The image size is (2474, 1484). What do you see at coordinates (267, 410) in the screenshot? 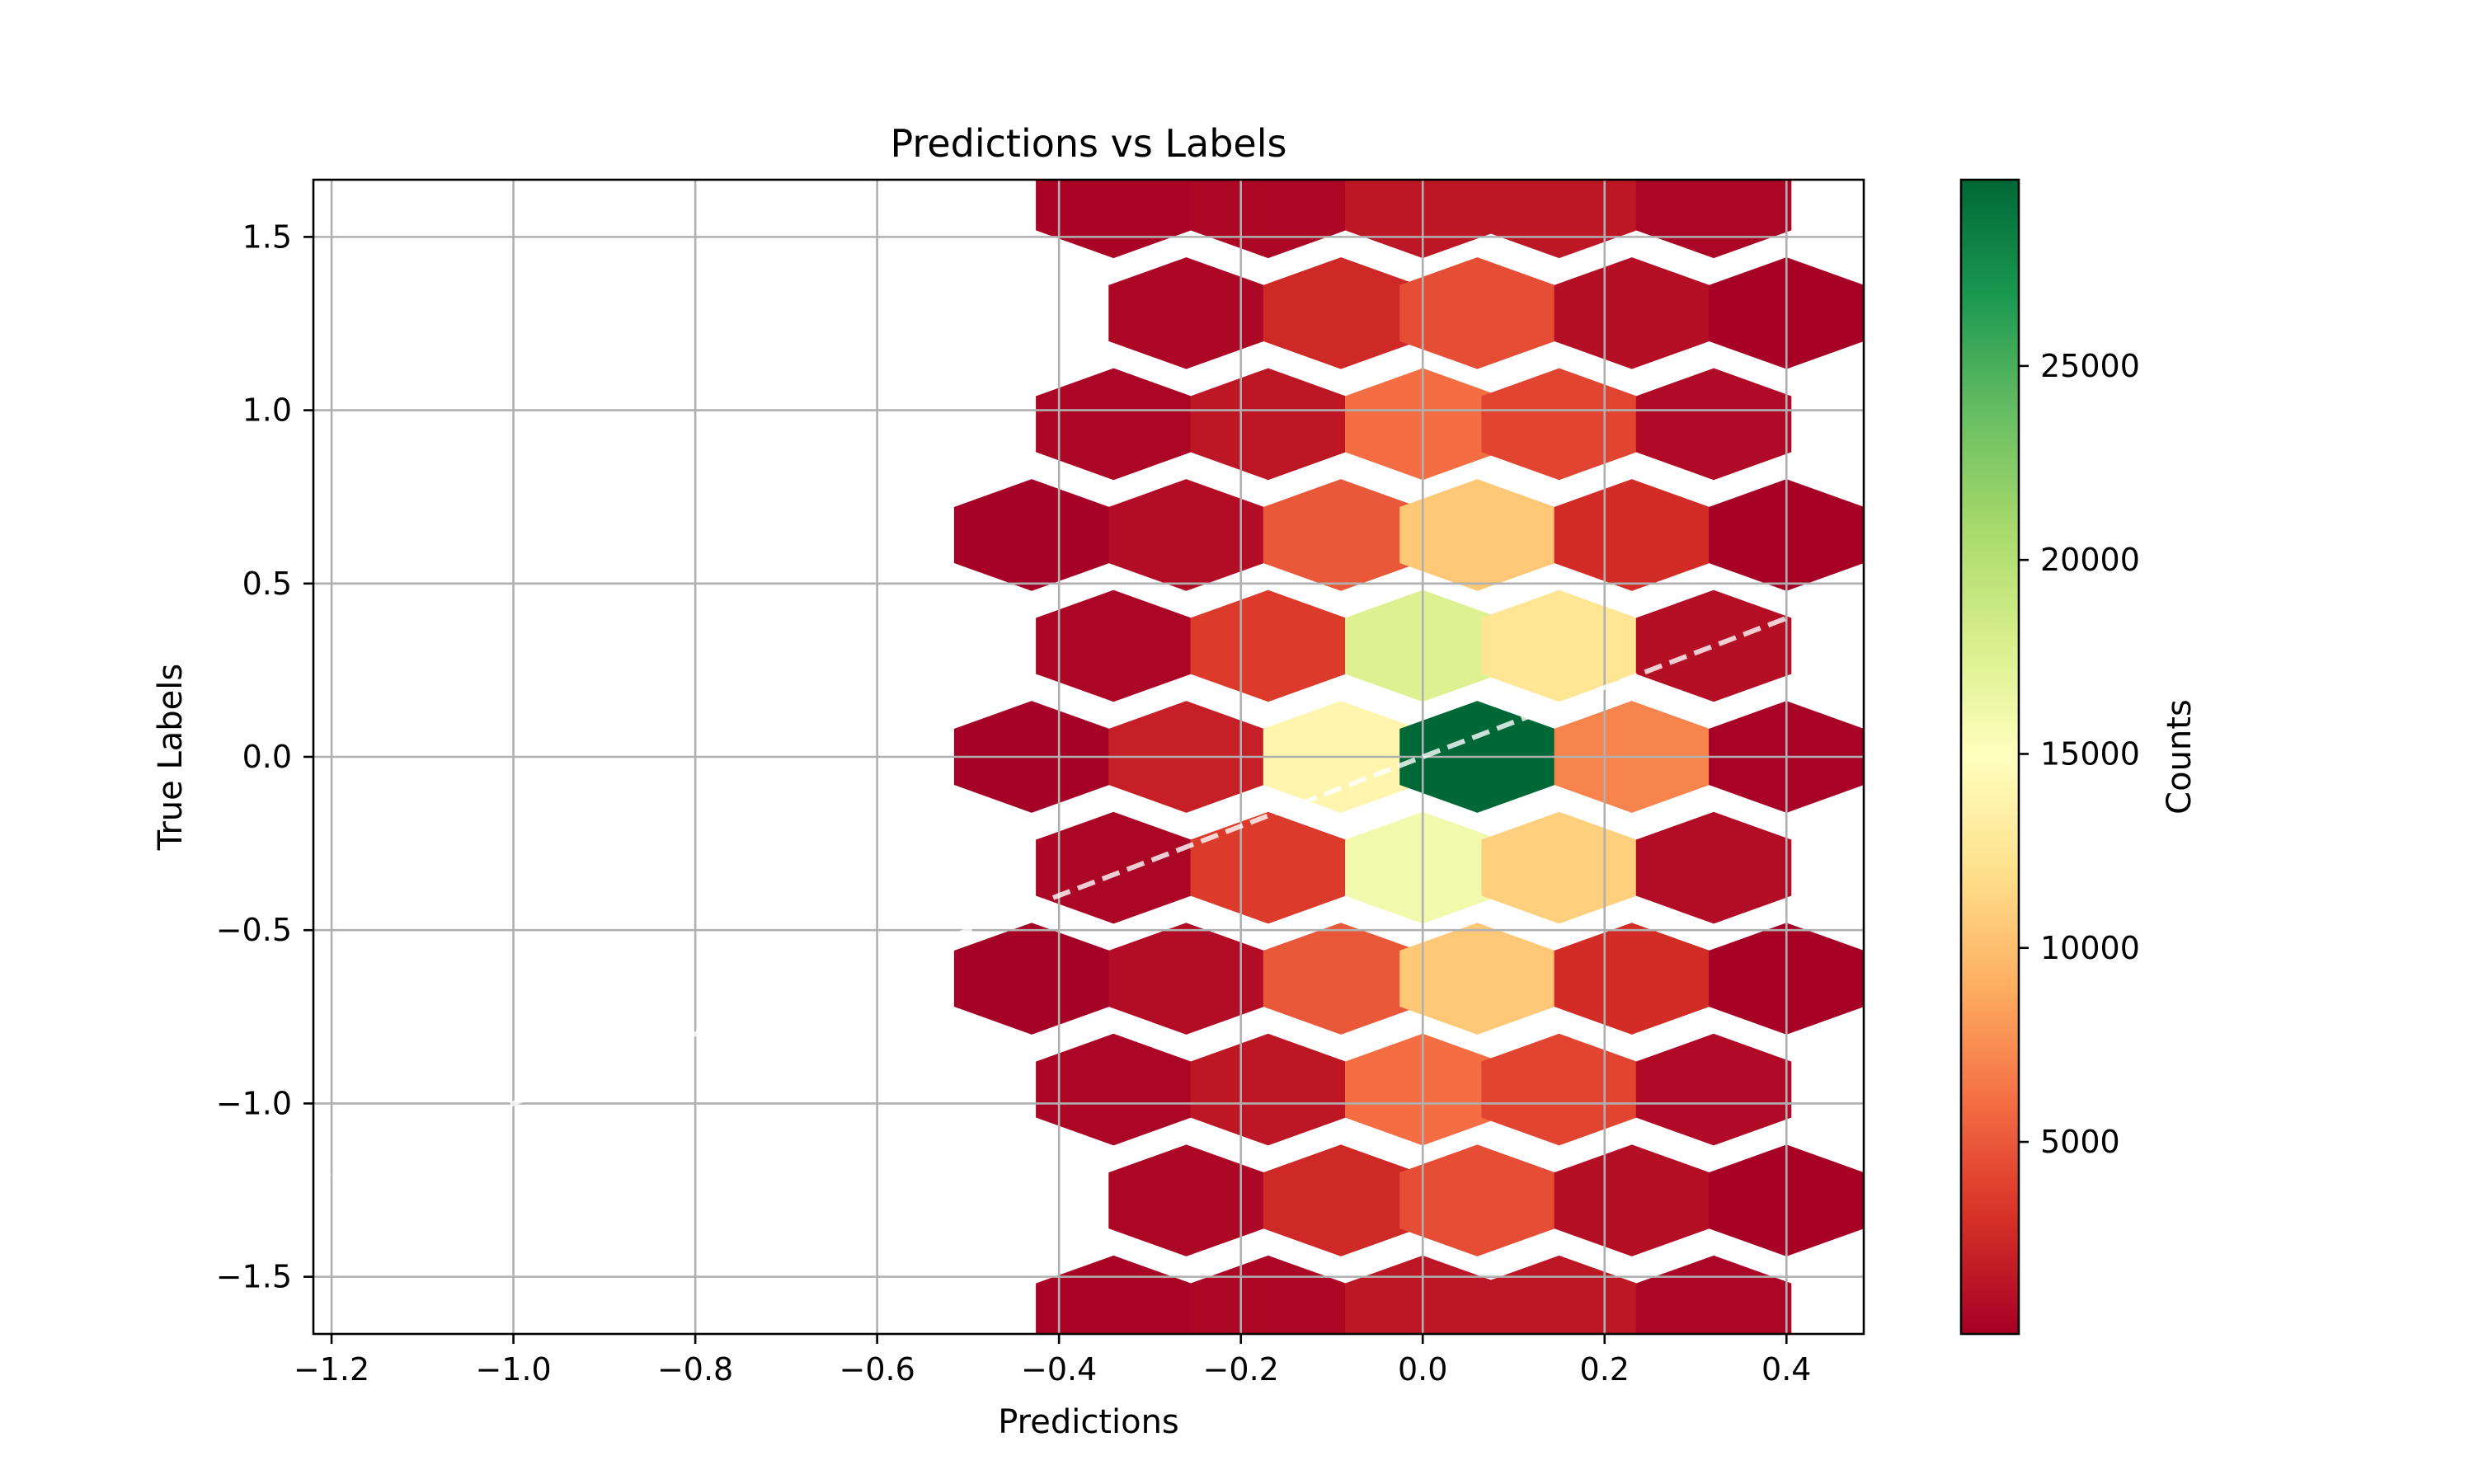
I see `y-tick-label: 1.0` at bounding box center [267, 410].